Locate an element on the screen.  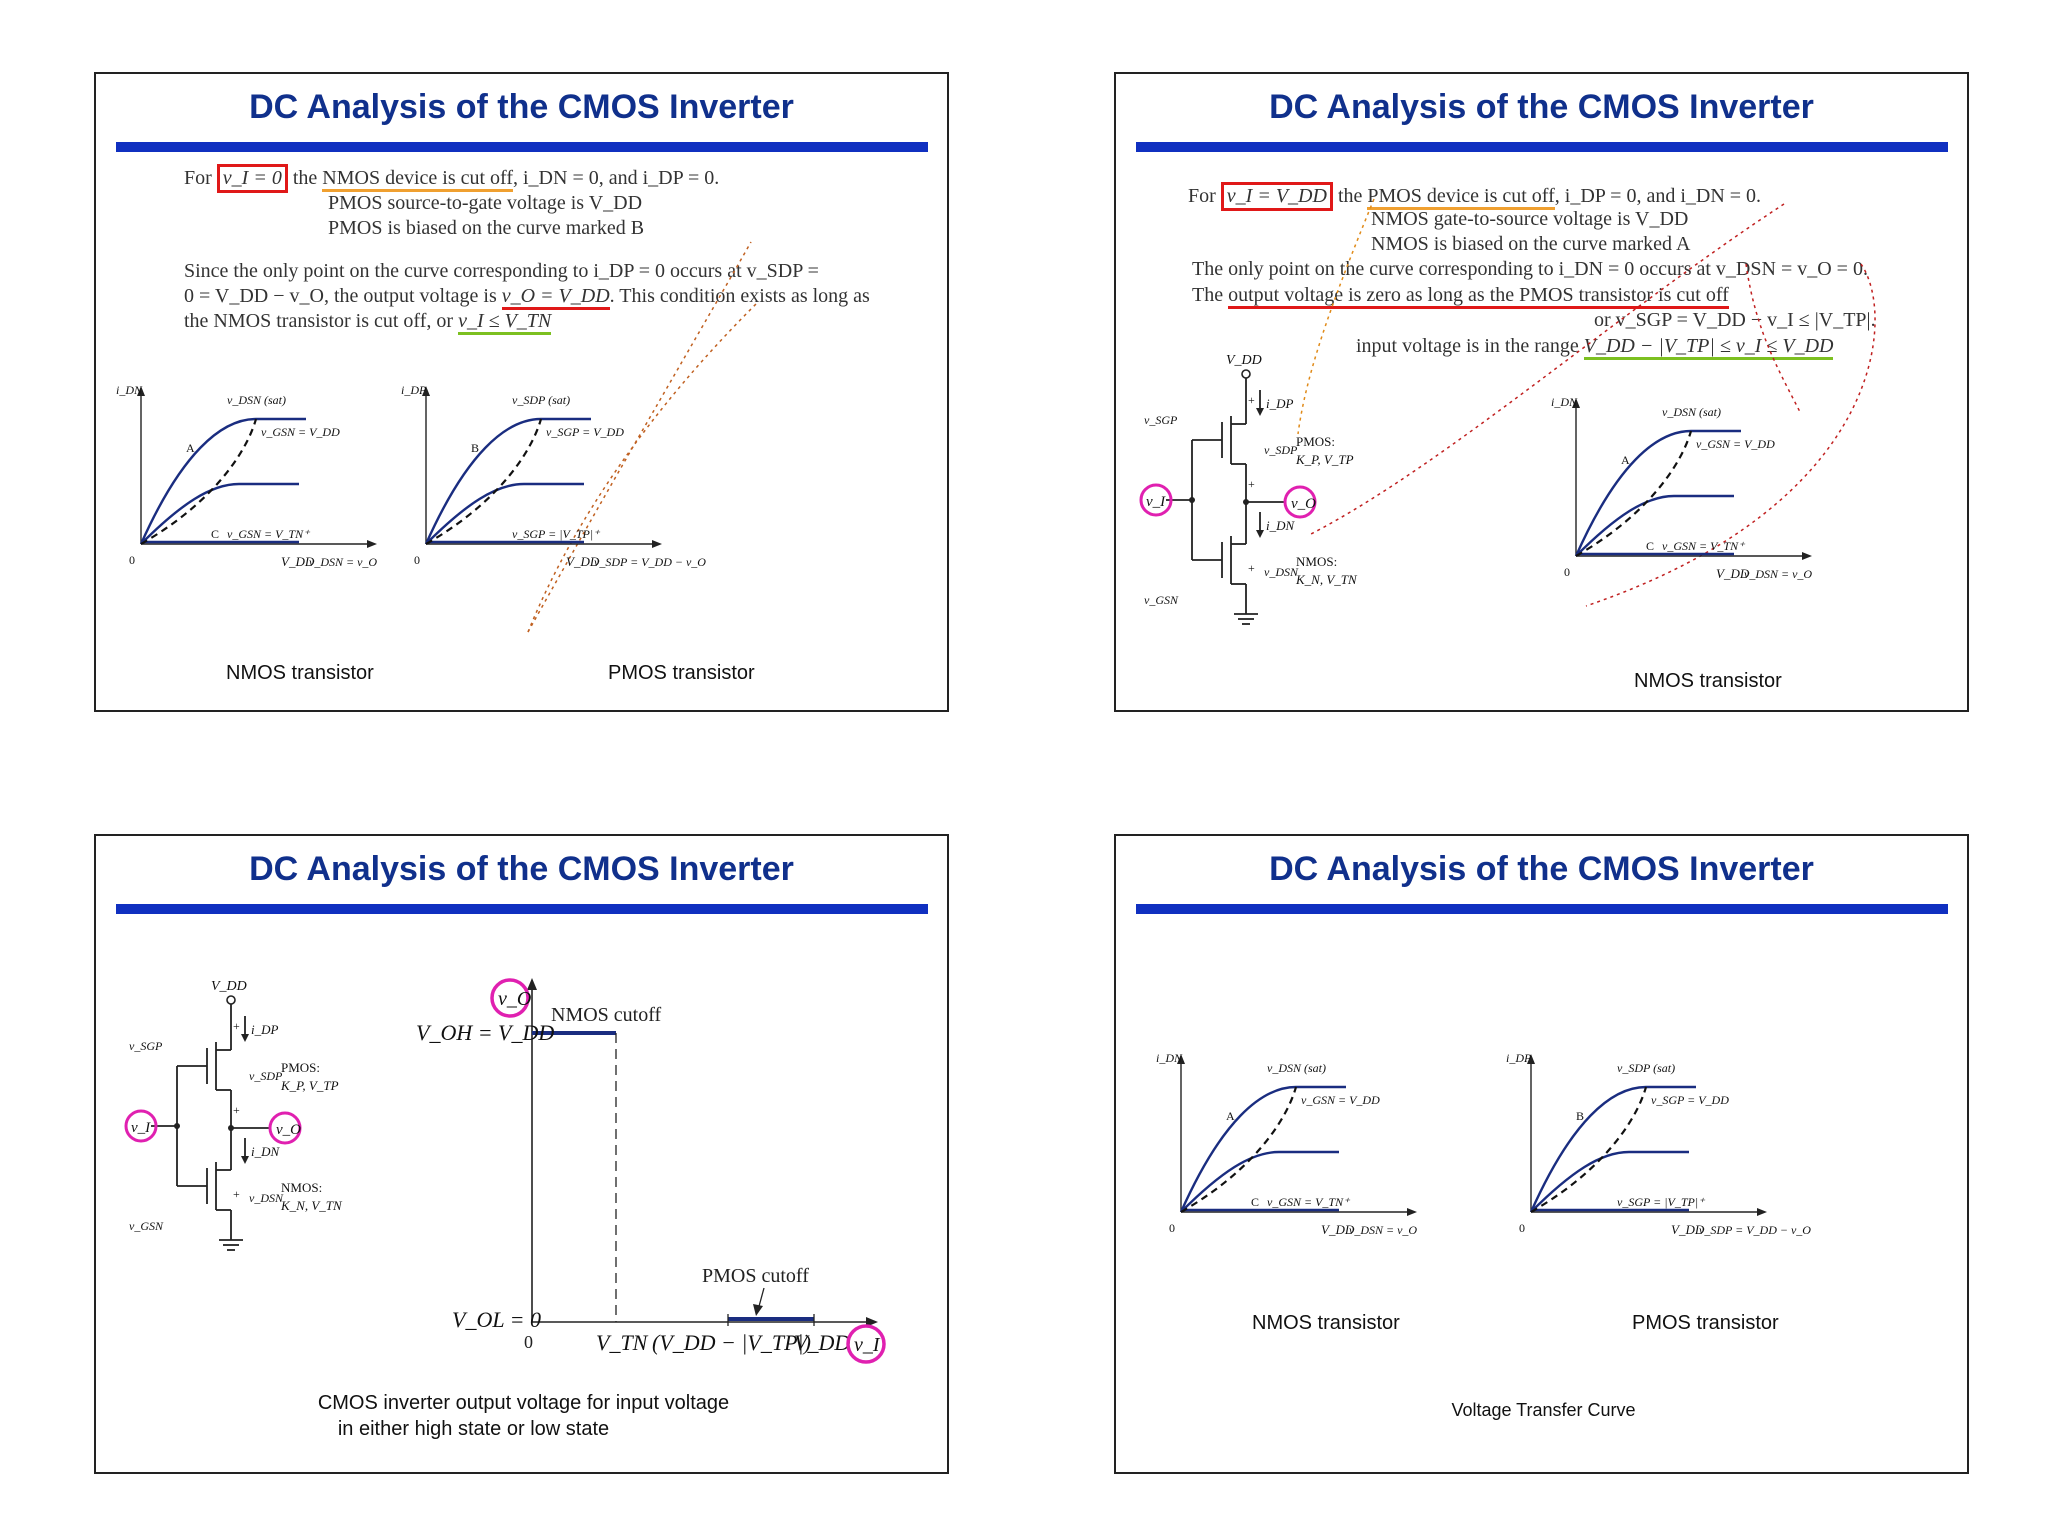
vo-circle is located at coordinates (285, 1128).